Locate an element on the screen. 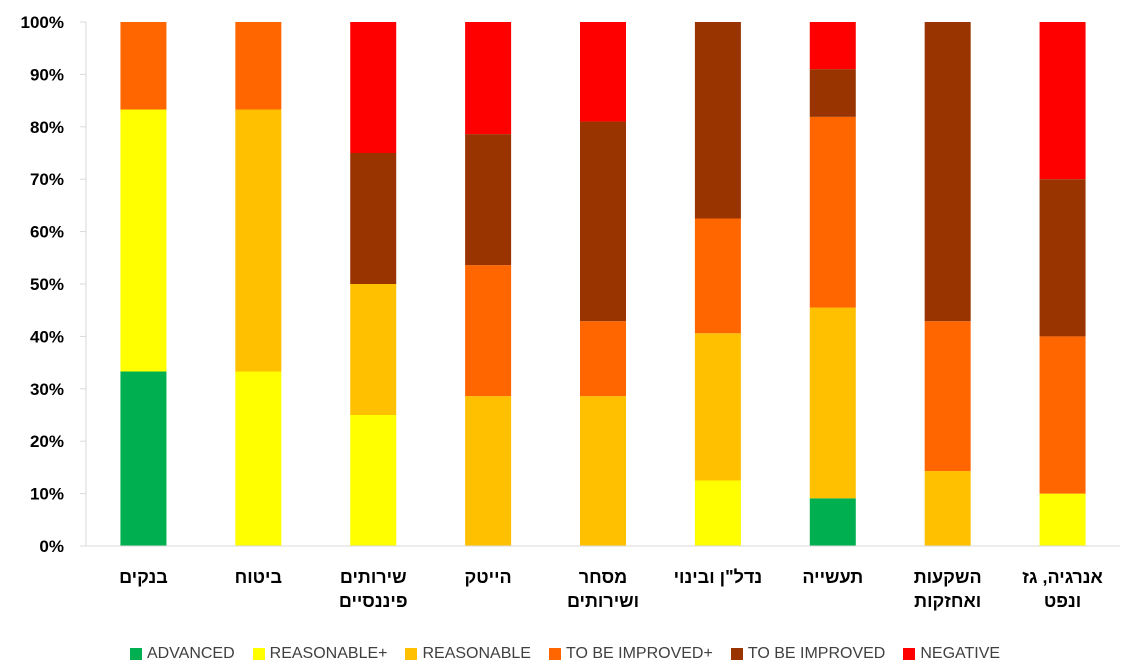 The width and height of the screenshot is (1130, 666). legend-item: TO BE IMPROVED is located at coordinates (808, 654).